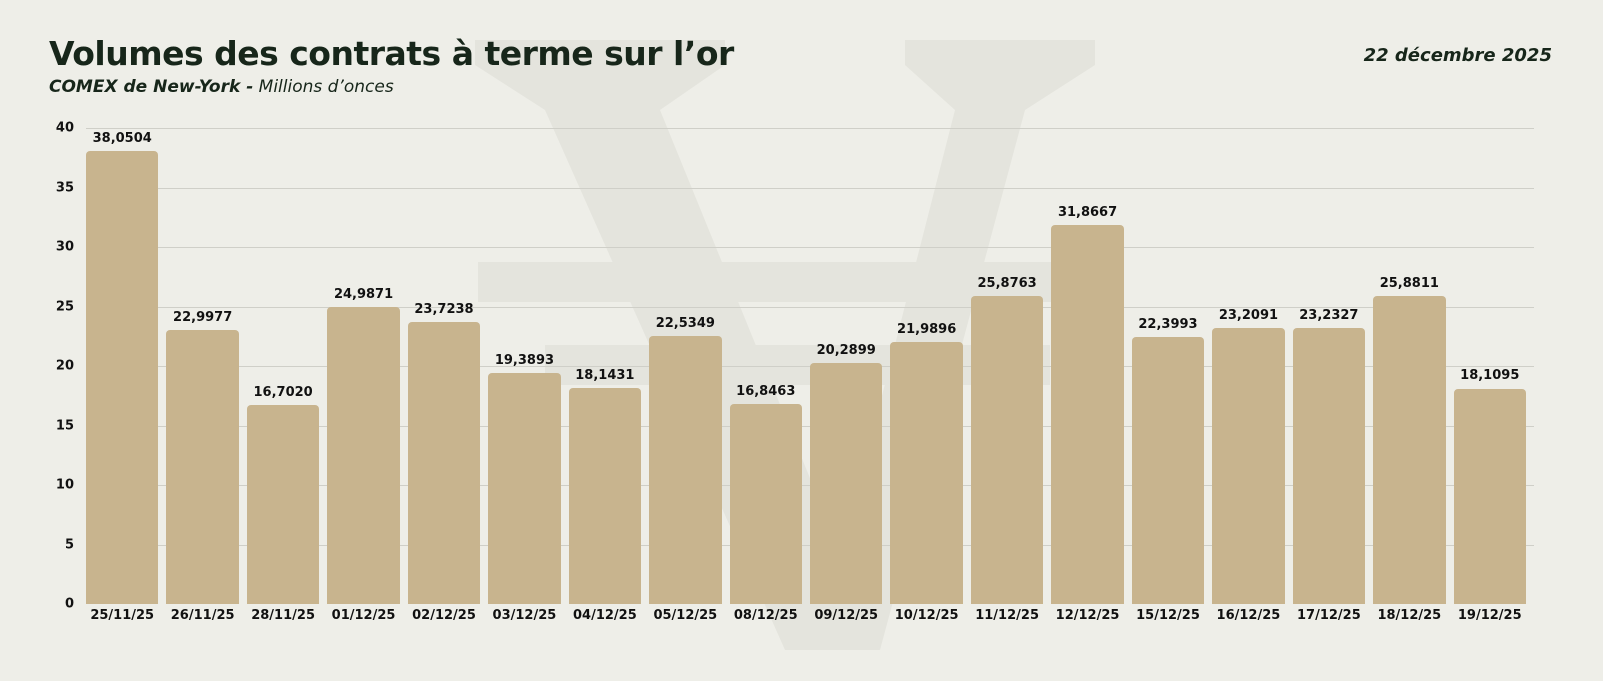 The width and height of the screenshot is (1603, 681). Describe the element at coordinates (64, 187) in the screenshot. I see `y-tick-label: 35` at that location.